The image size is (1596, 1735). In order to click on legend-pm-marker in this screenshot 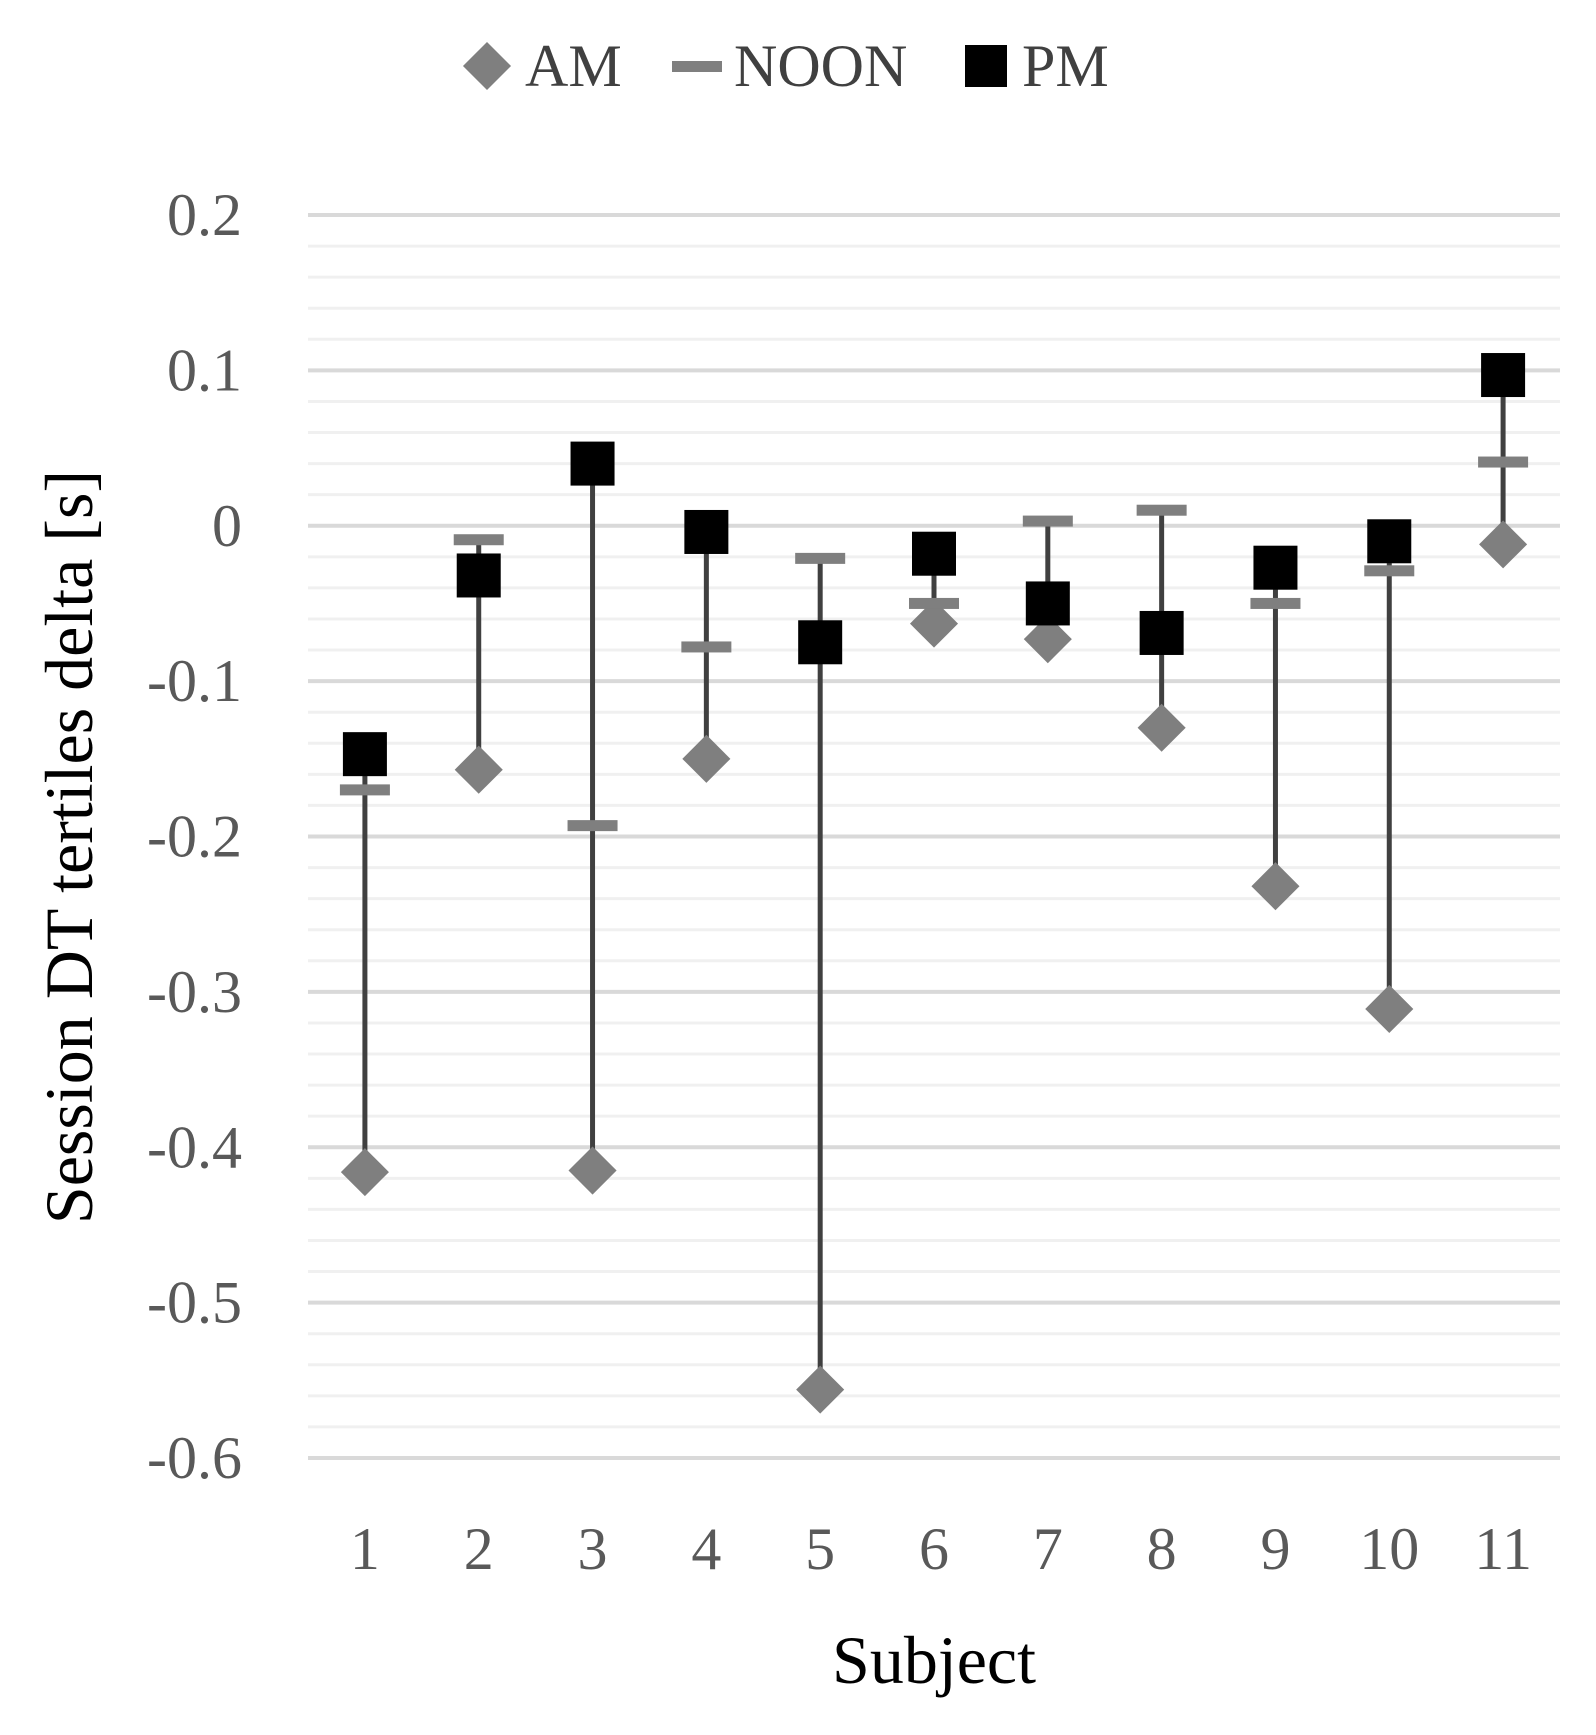, I will do `click(986, 66)`.